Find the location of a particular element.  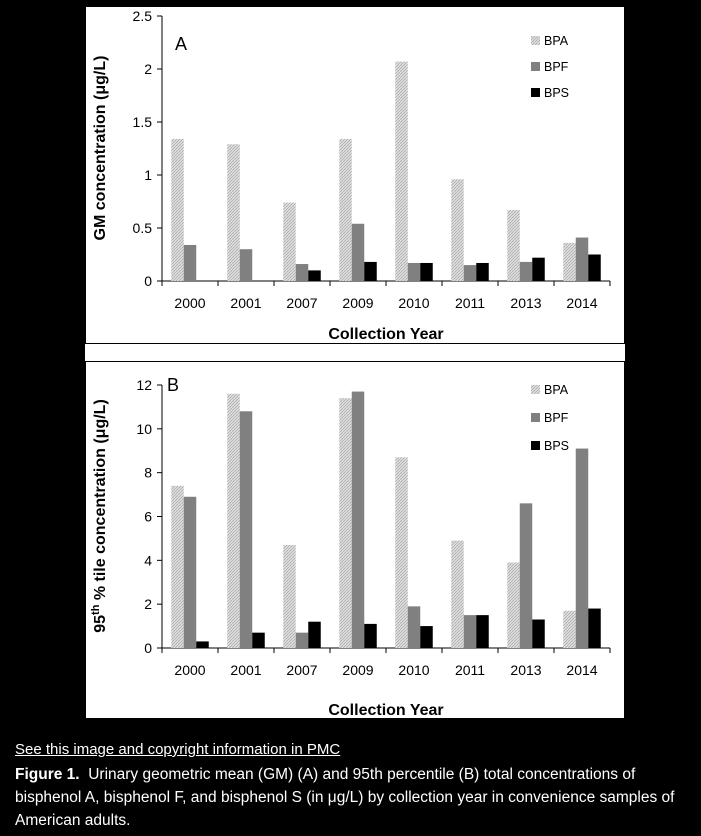

y-axis-title-part: 95 is located at coordinates (100, 624).